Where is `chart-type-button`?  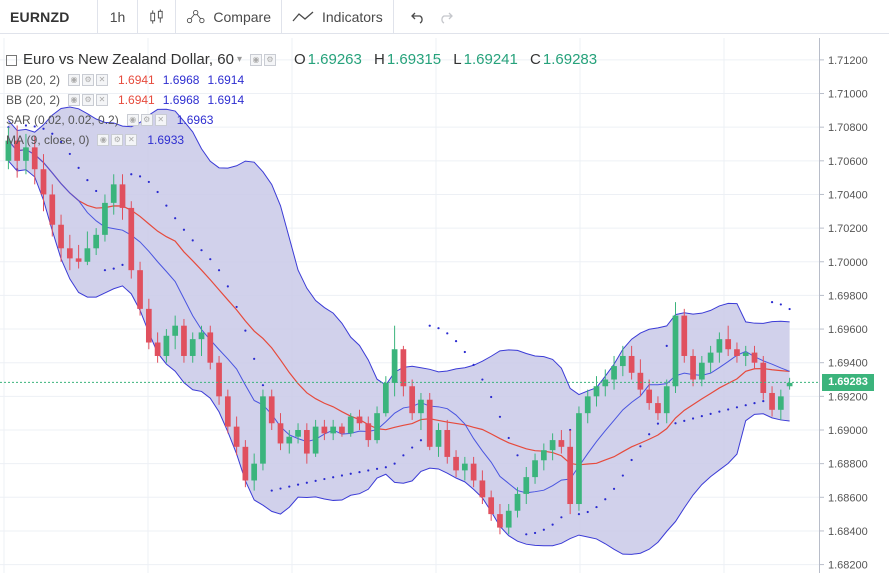
chart-type-button is located at coordinates (157, 16).